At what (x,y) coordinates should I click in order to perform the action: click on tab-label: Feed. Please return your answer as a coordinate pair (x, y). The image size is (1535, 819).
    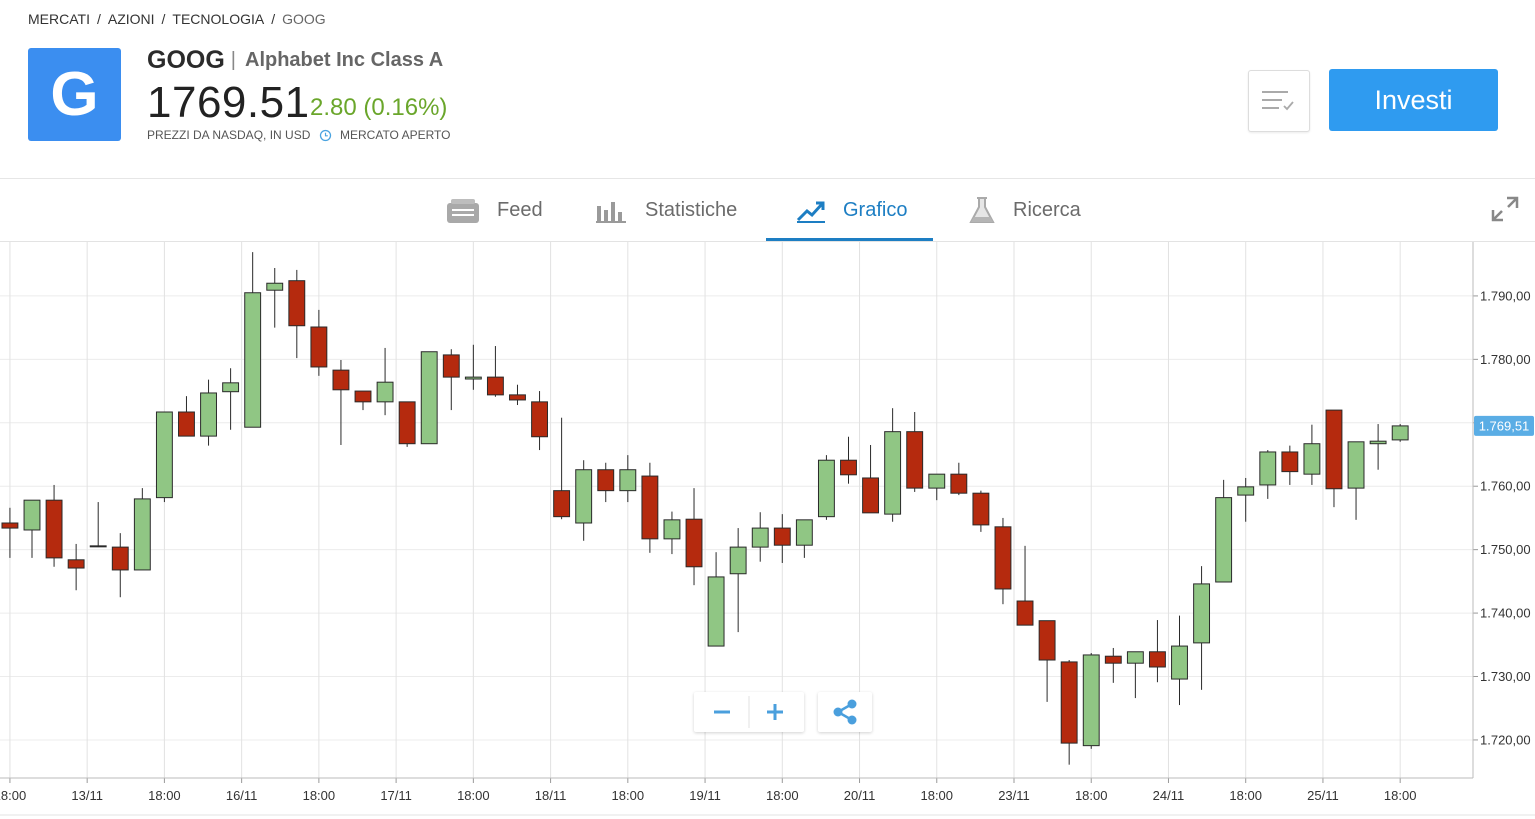
    Looking at the image, I should click on (520, 210).